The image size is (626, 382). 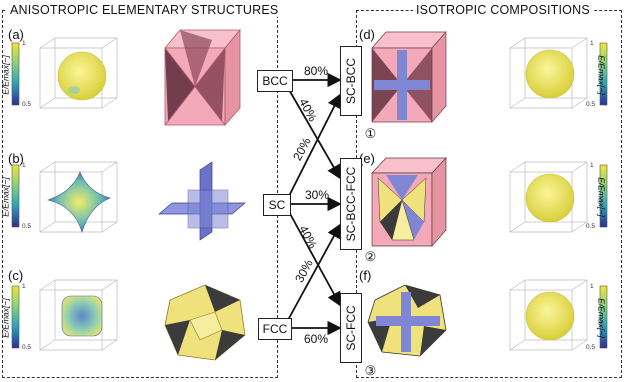 What do you see at coordinates (365, 275) in the screenshot?
I see `panel-label-f: (f)` at bounding box center [365, 275].